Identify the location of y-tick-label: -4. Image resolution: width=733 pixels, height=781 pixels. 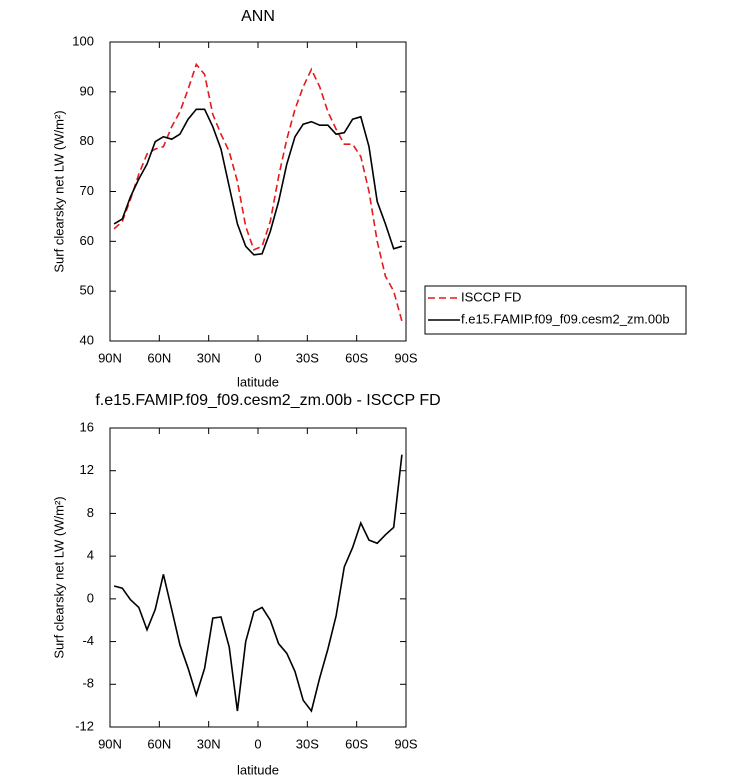
(88, 640).